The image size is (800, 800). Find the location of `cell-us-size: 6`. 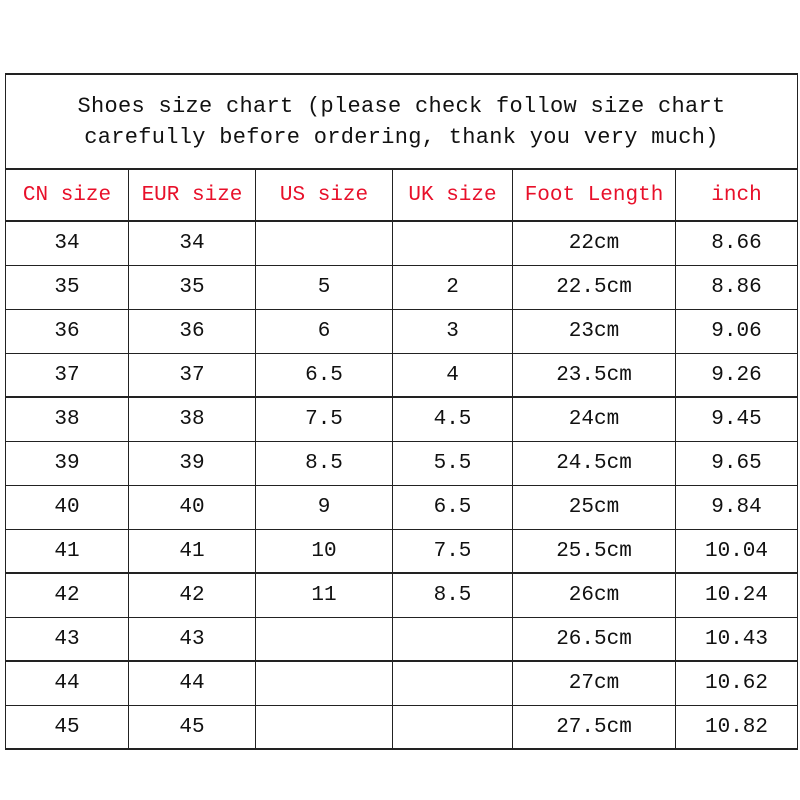

cell-us-size: 6 is located at coordinates (324, 331).